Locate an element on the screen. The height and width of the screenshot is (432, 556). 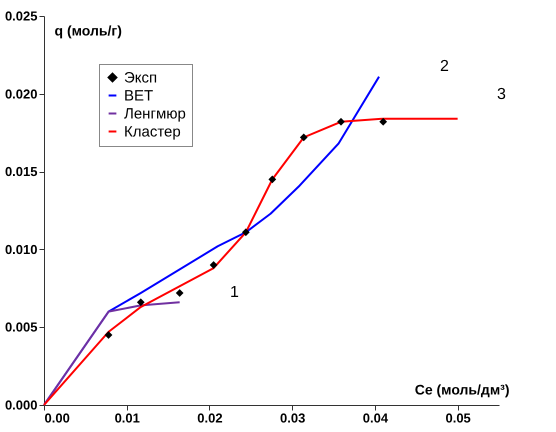
x-tick-label: 0.03 is located at coordinates (293, 418).